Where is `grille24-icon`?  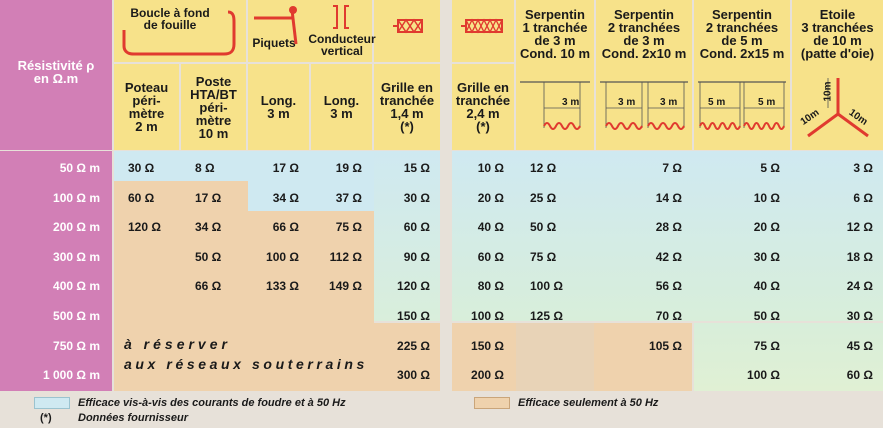
grille24-icon is located at coordinates (482, 26).